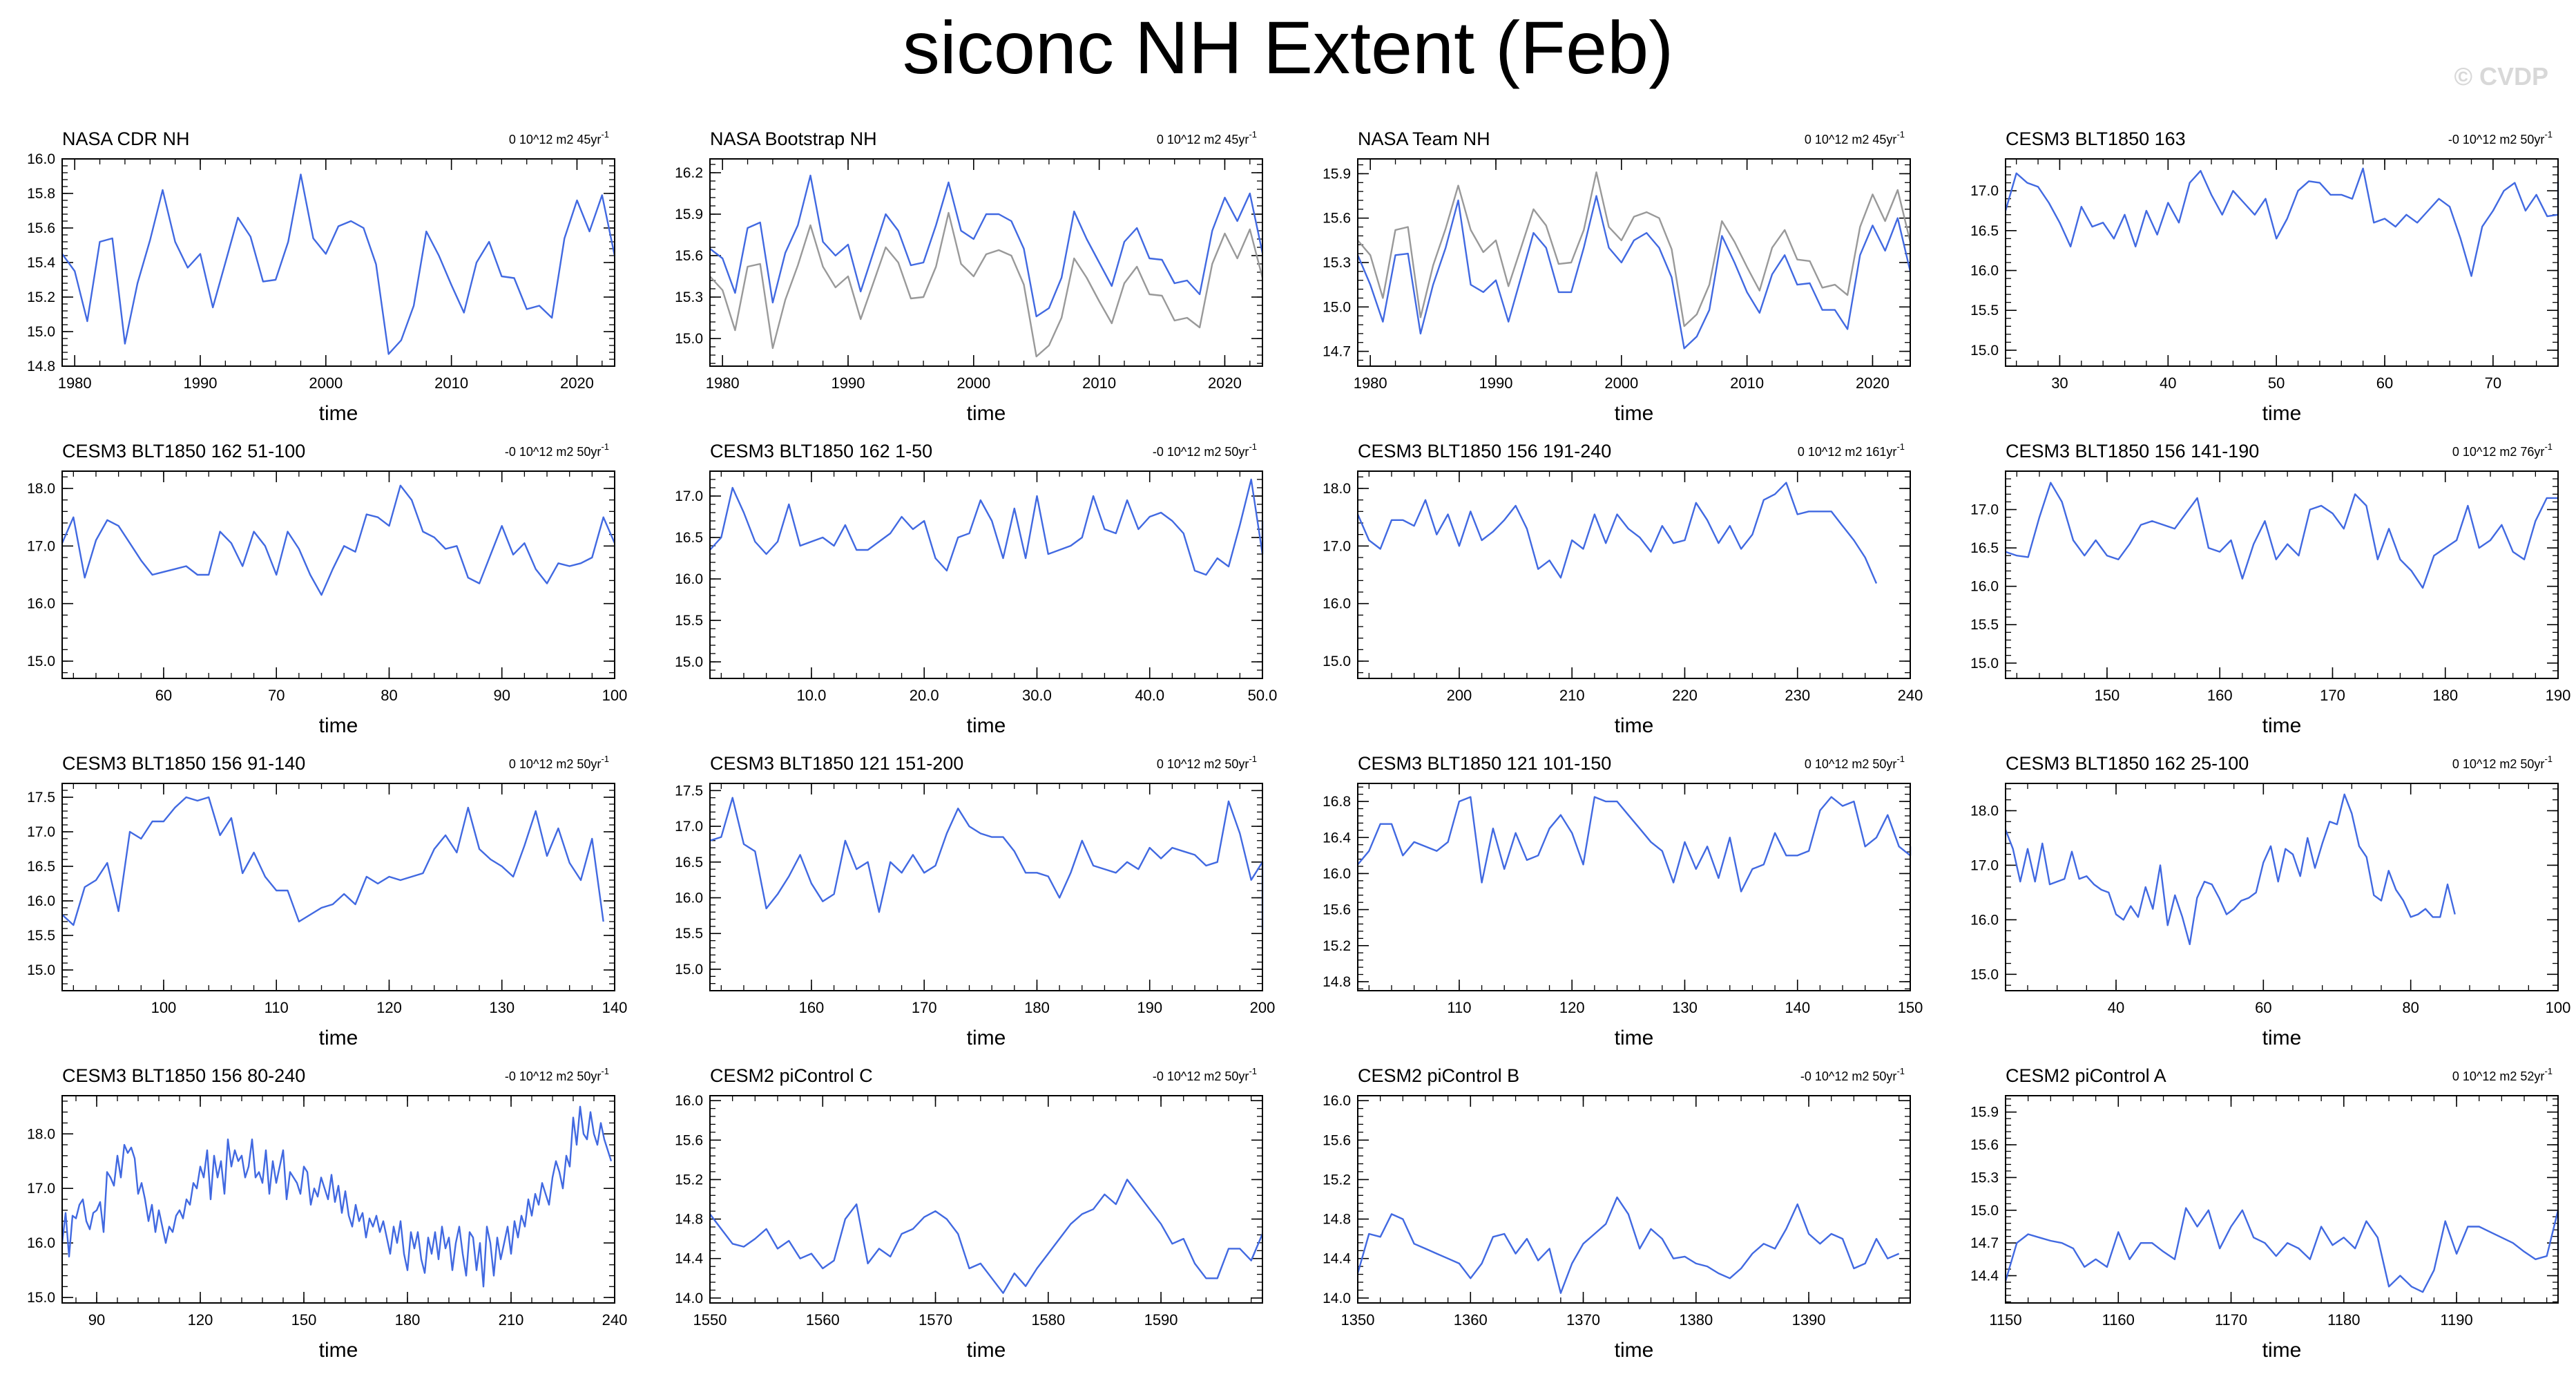  What do you see at coordinates (2558, 695) in the screenshot?
I see `x-tick-label: 190` at bounding box center [2558, 695].